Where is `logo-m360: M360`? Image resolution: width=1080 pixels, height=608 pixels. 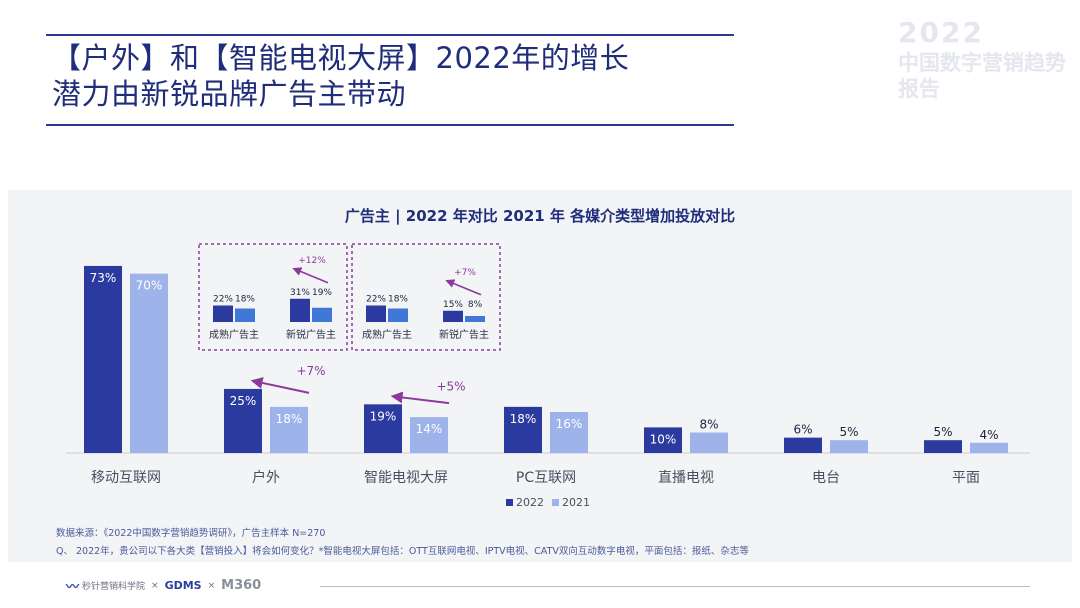
logo-m360: M360 is located at coordinates (241, 585).